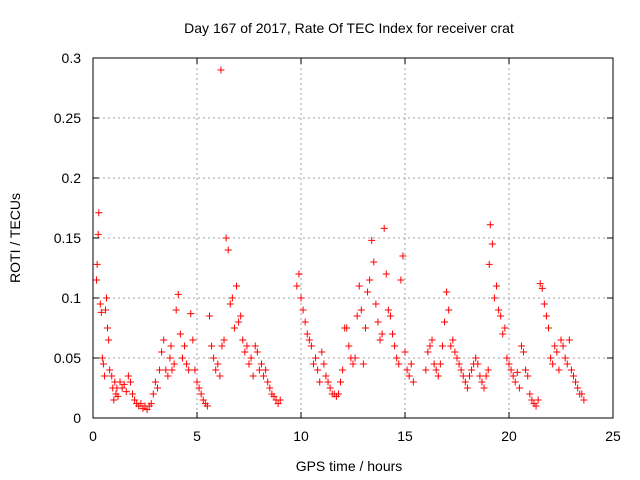 The height and width of the screenshot is (480, 640). What do you see at coordinates (72, 178) in the screenshot?
I see `y-tick-label: 0.2` at bounding box center [72, 178].